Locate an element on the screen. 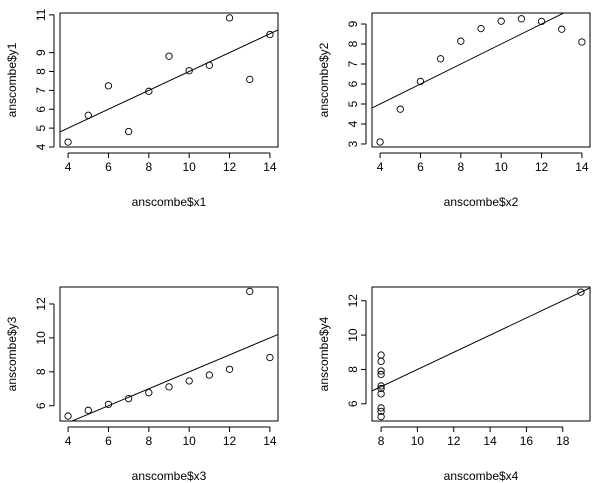 Image resolution: width=600 pixels, height=483 pixels. x-axis-title: anscombe$x4 is located at coordinates (481, 476).